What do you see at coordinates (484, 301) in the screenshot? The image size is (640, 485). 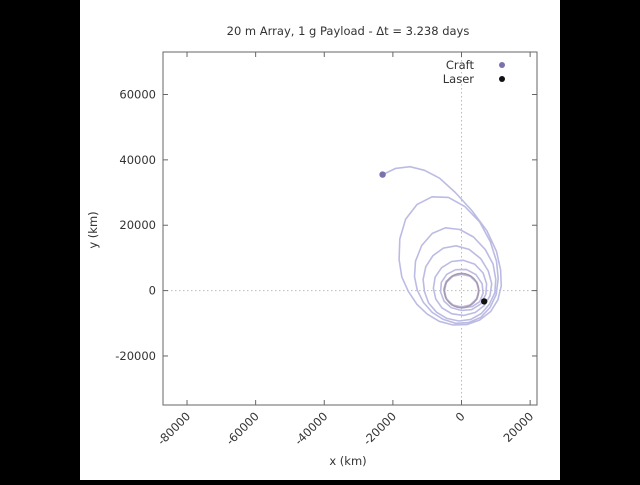 I see `point-laser` at bounding box center [484, 301].